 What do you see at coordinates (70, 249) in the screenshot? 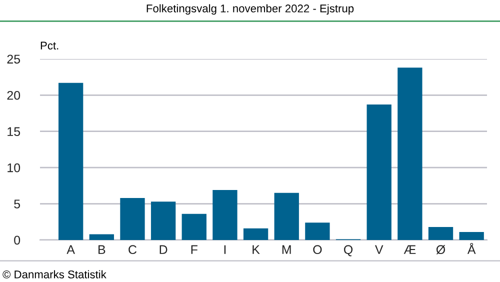
I see `x-tick-label: A` at bounding box center [70, 249].